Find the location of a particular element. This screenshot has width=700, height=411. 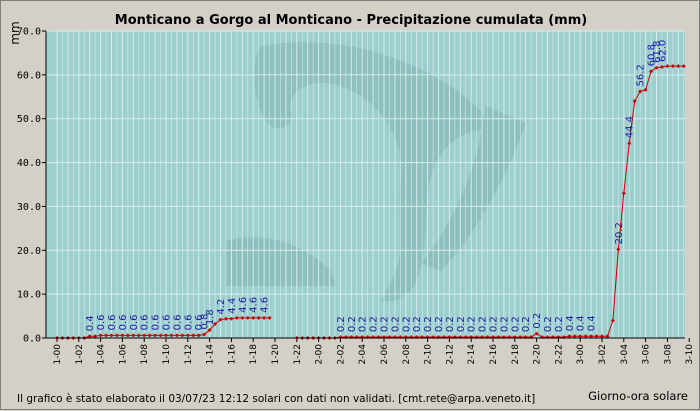

x-tick-label: 3-02 is located at coordinates (603, 354).